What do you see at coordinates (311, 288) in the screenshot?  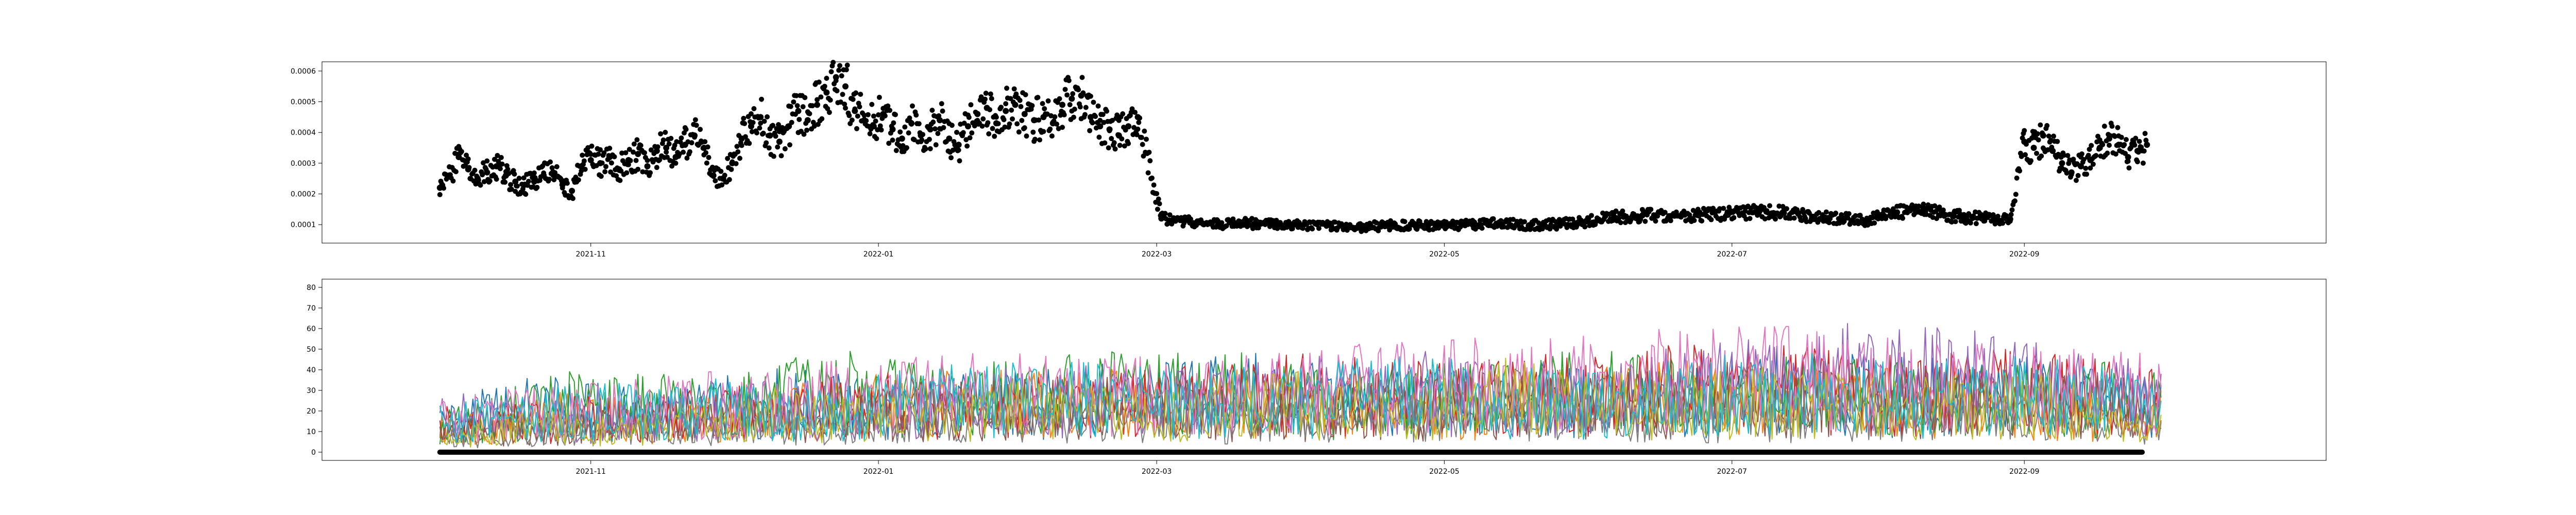 I see `bottom-y-tick-label: 80` at bounding box center [311, 288].